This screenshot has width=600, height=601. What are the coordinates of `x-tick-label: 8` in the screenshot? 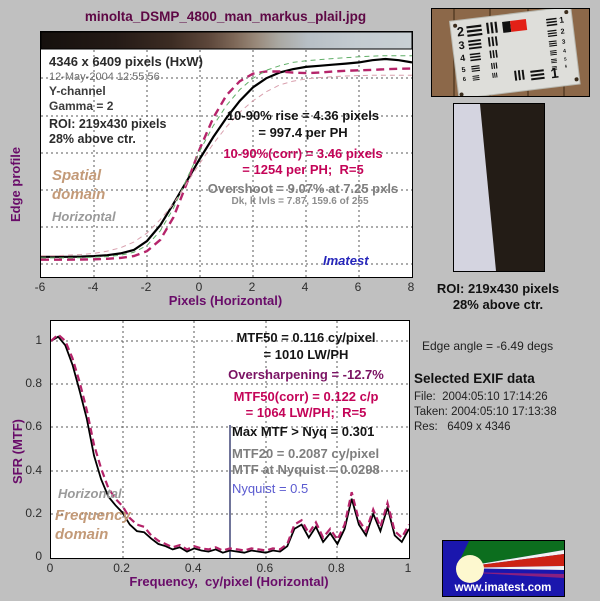 It's located at (411, 287).